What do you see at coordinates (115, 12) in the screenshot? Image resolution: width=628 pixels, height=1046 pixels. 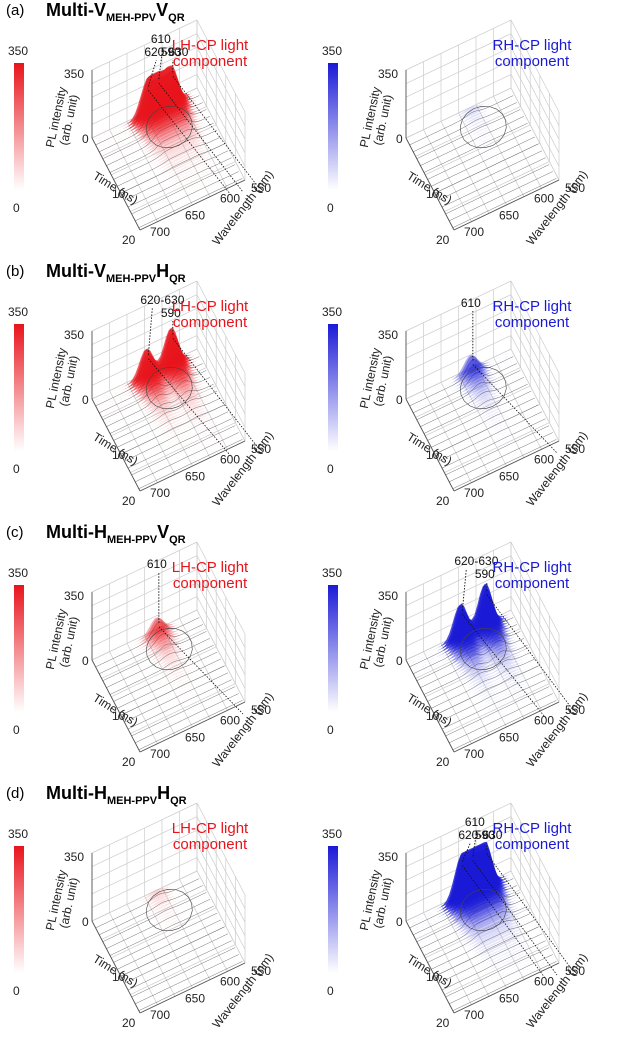 I see `row-title: Multi-VMEH-PPVVQR` at bounding box center [115, 12].